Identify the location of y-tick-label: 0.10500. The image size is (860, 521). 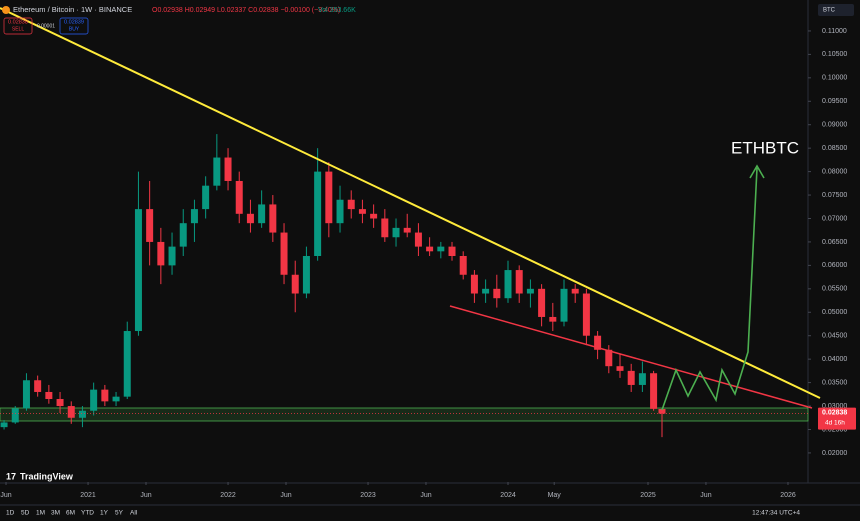
(834, 54).